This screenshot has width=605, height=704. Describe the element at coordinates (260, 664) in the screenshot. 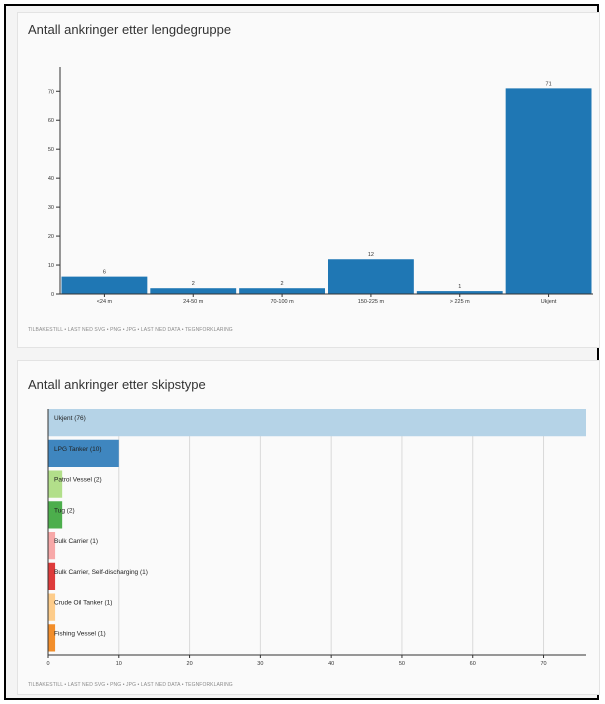

I see `x-tick-label: 30` at that location.